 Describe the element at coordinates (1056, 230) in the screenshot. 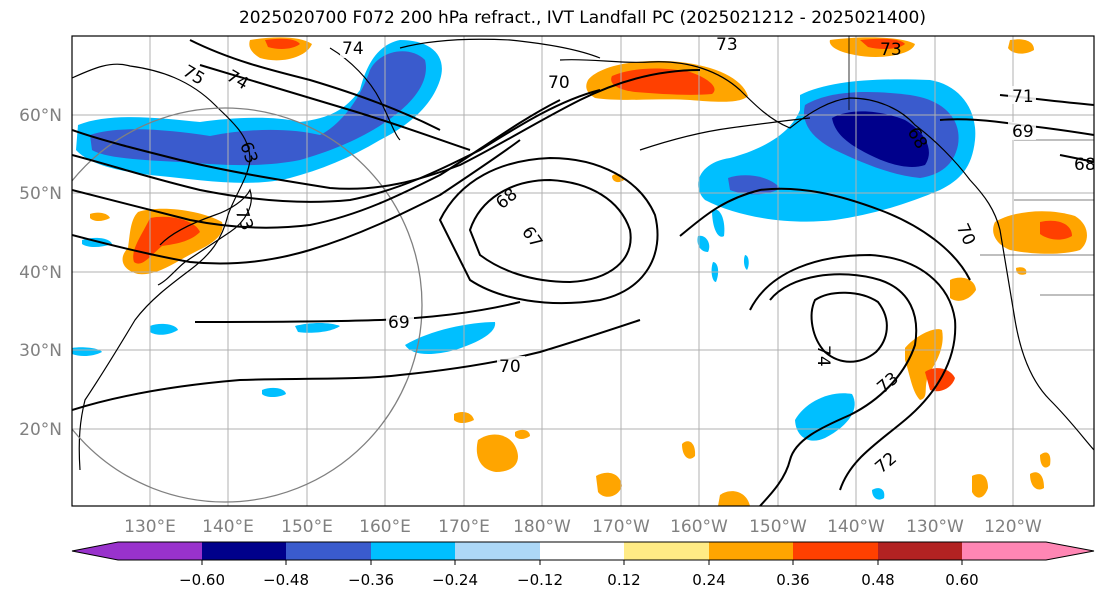

I see `shade-nw-us-red` at that location.